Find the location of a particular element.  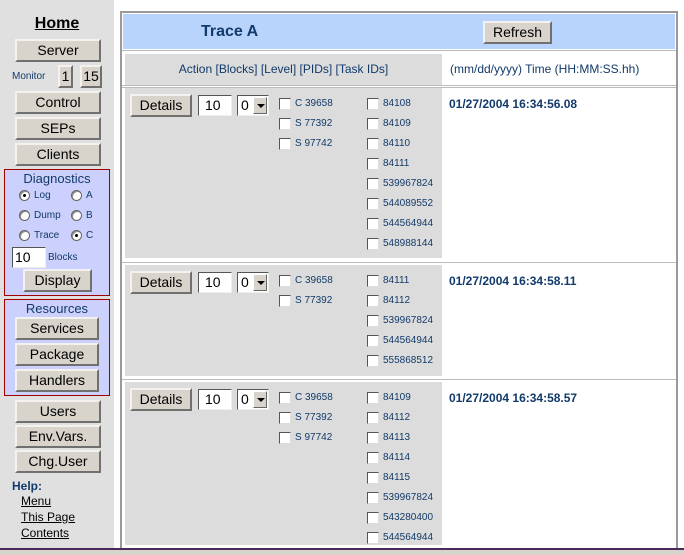

task-label: 544089552 is located at coordinates (408, 203).